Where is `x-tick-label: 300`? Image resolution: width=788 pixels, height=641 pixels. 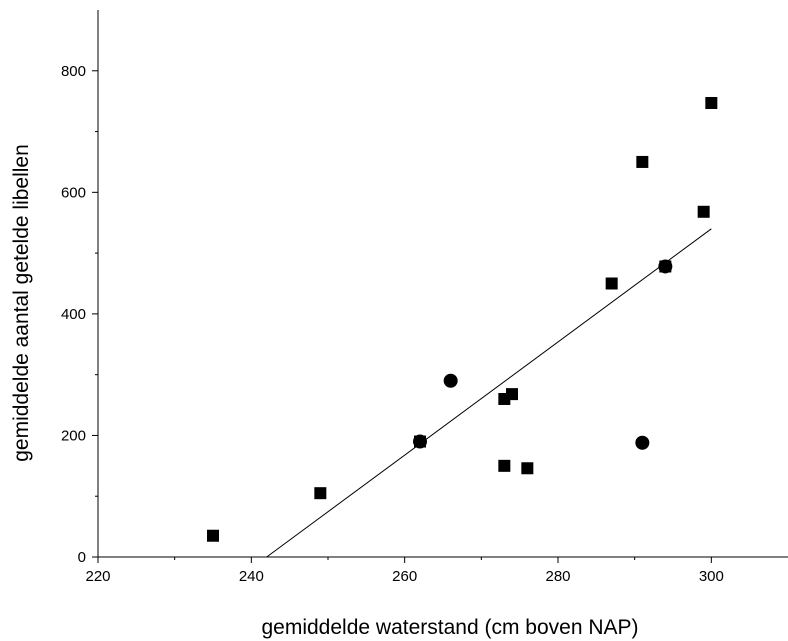
x-tick-label: 300 is located at coordinates (711, 576).